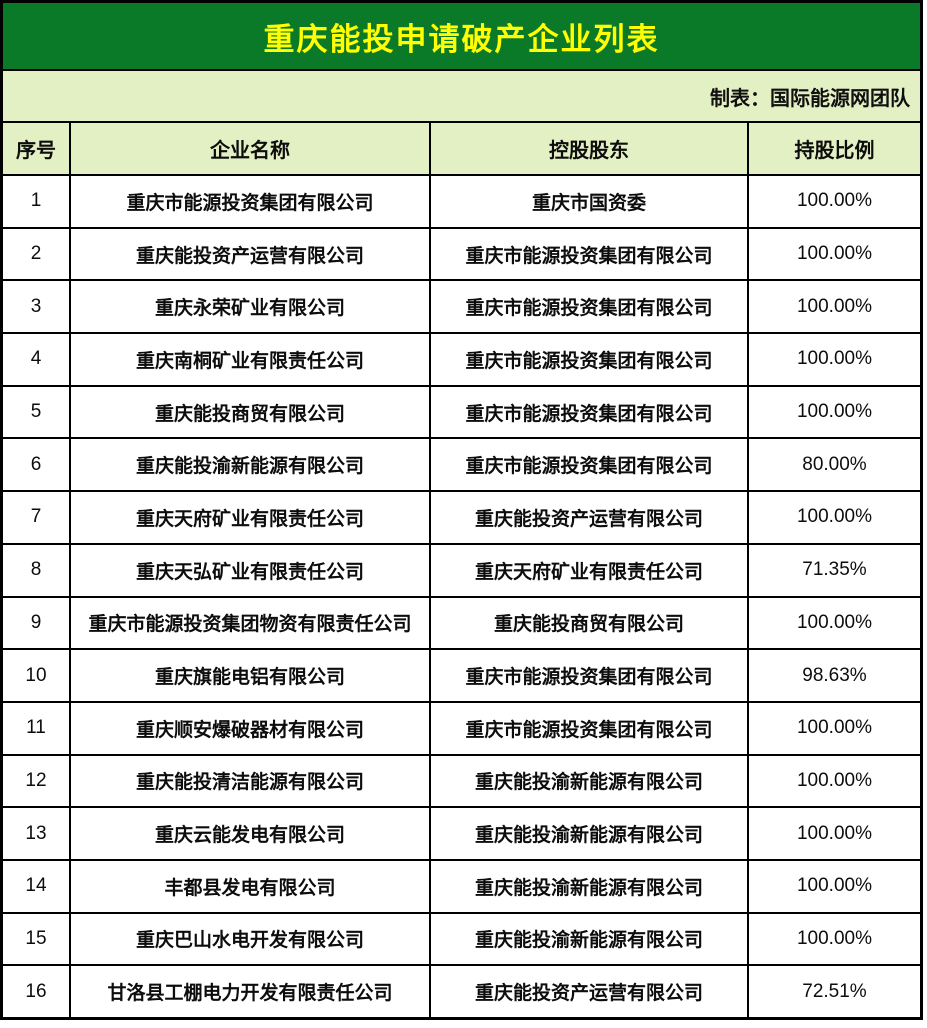 The width and height of the screenshot is (927, 1028). Describe the element at coordinates (461, 97) in the screenshot. I see `credit-bar: 制表：国际能源网团队` at that location.